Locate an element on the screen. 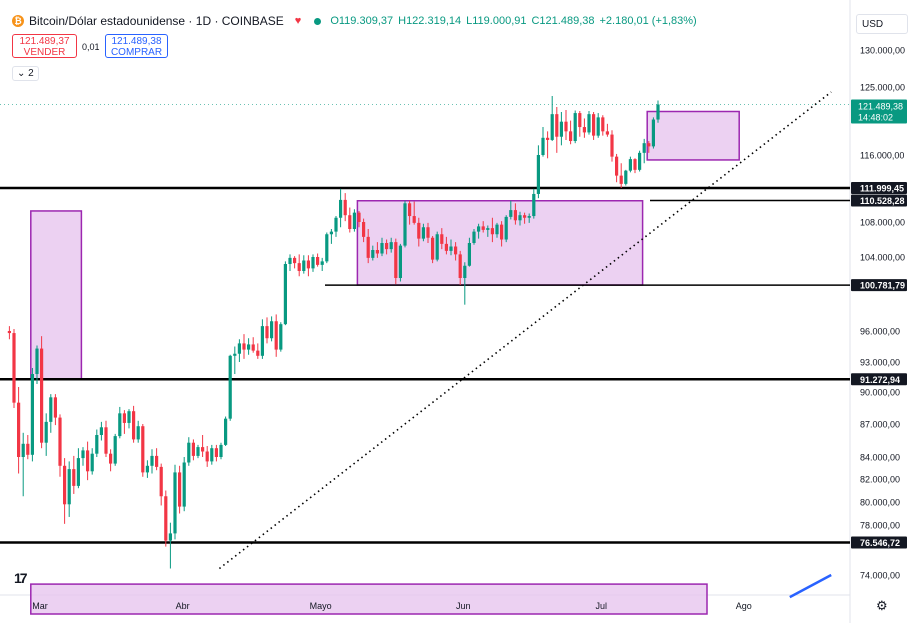  x-tick-label: Jun is located at coordinates (463, 606).